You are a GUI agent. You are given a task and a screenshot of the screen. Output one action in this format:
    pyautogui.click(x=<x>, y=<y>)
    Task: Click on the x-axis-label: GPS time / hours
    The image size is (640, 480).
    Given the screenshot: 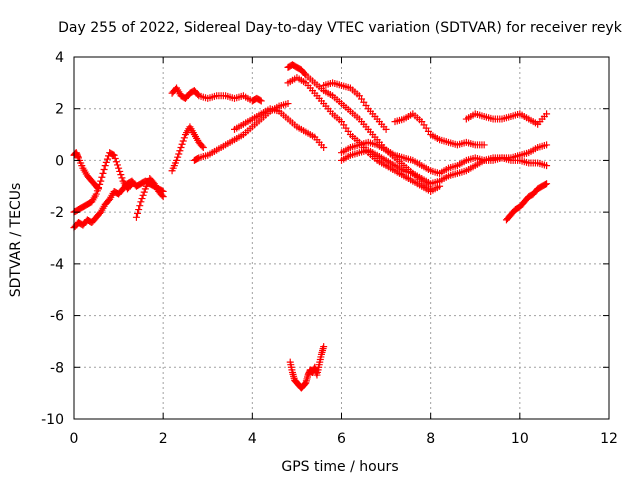 What is the action you would take?
    pyautogui.click(x=339, y=467)
    